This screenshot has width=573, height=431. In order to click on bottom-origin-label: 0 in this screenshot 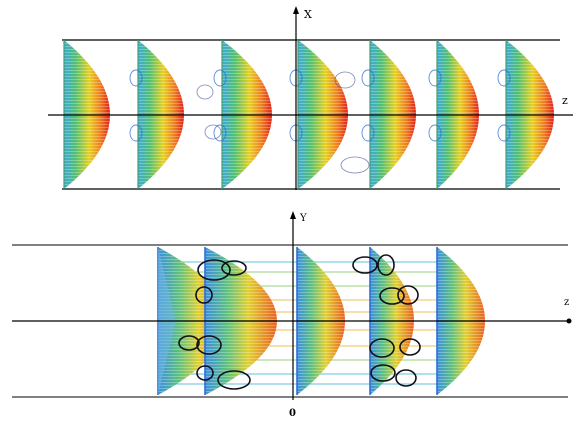, I will do `click(292, 413)`.